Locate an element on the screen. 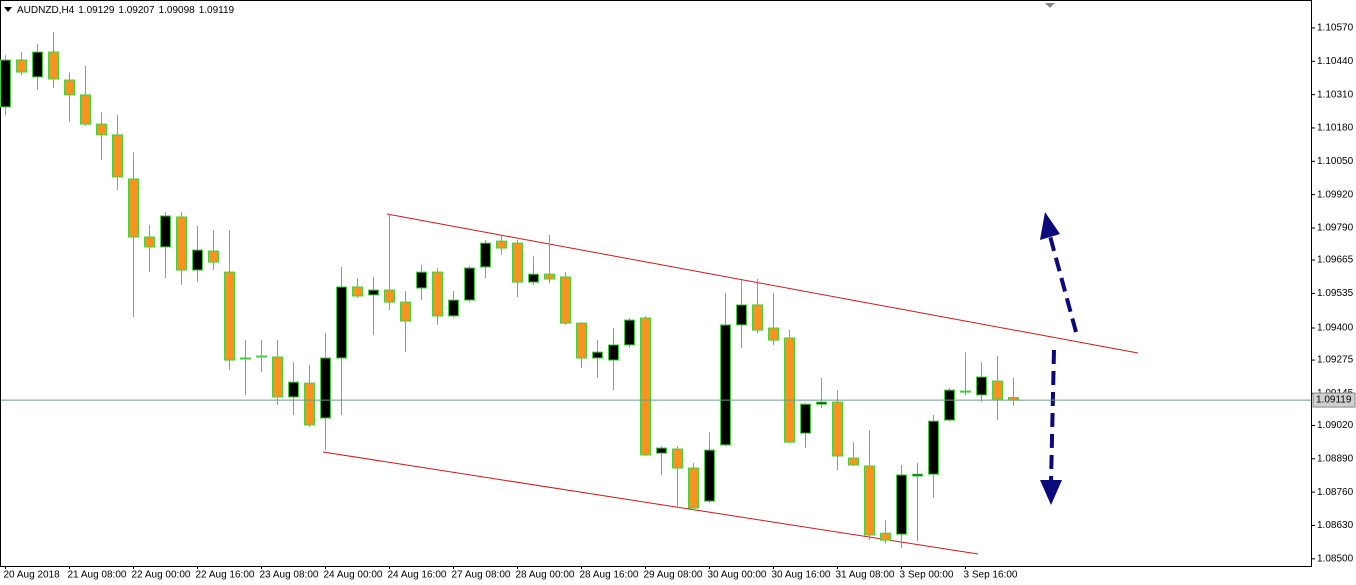  x-tick-label: 28 Aug 16:00 is located at coordinates (609, 575).